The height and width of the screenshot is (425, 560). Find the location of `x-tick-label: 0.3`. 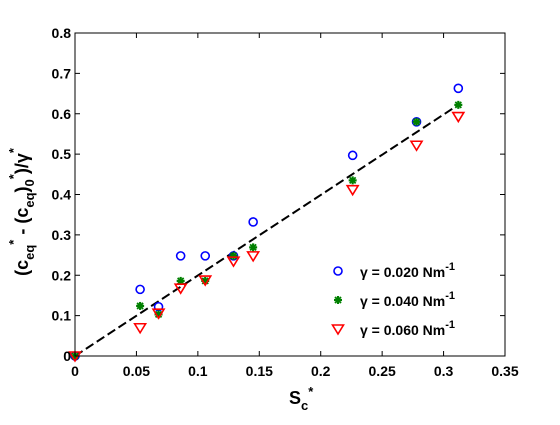

x-tick-label: 0.3 is located at coordinates (444, 371).